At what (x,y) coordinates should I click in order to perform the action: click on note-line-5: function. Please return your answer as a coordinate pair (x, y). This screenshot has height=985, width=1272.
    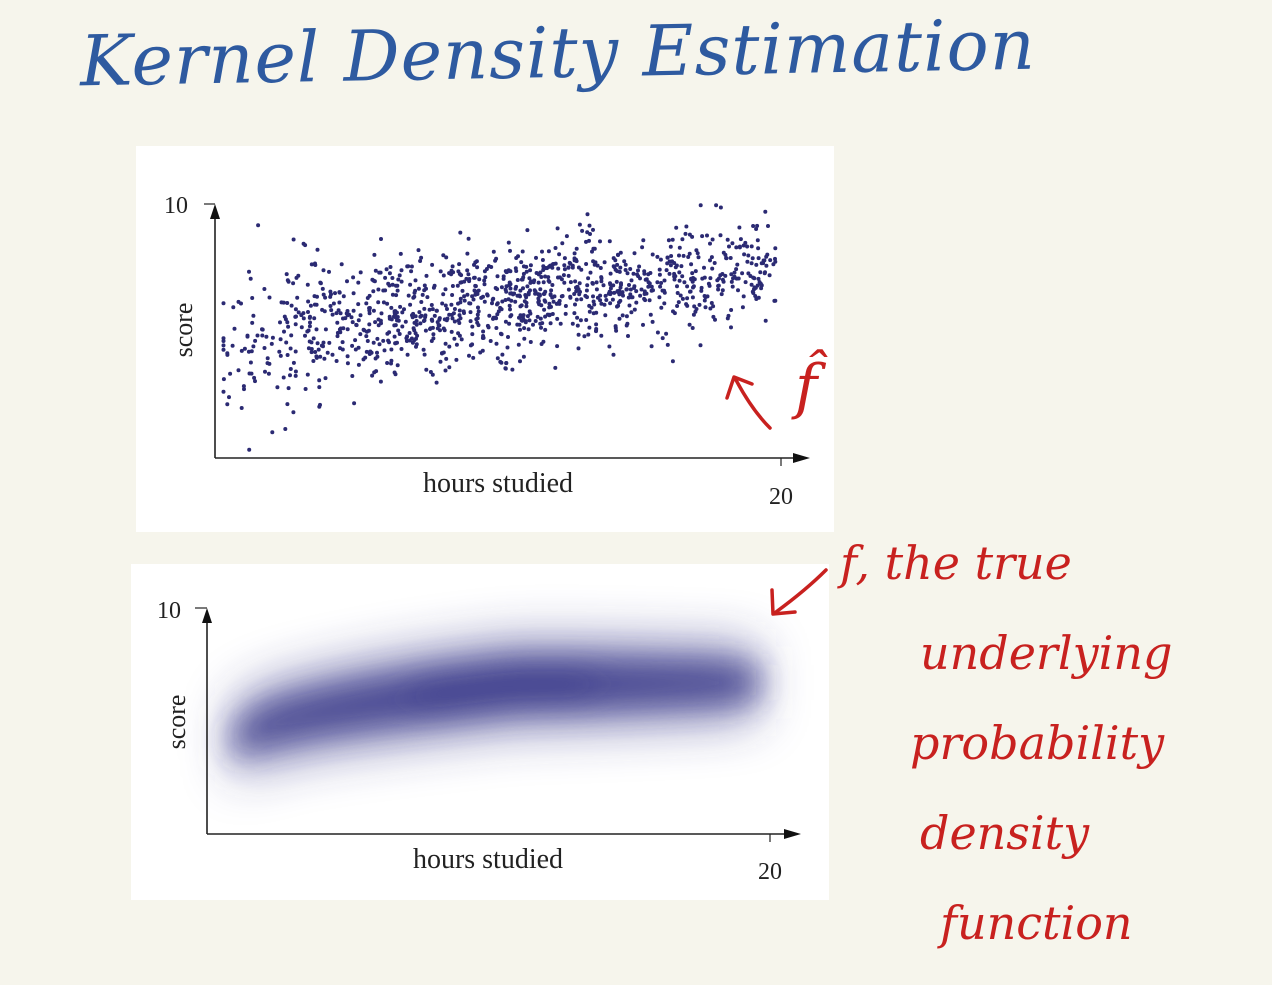
    Looking at the image, I should click on (1036, 923).